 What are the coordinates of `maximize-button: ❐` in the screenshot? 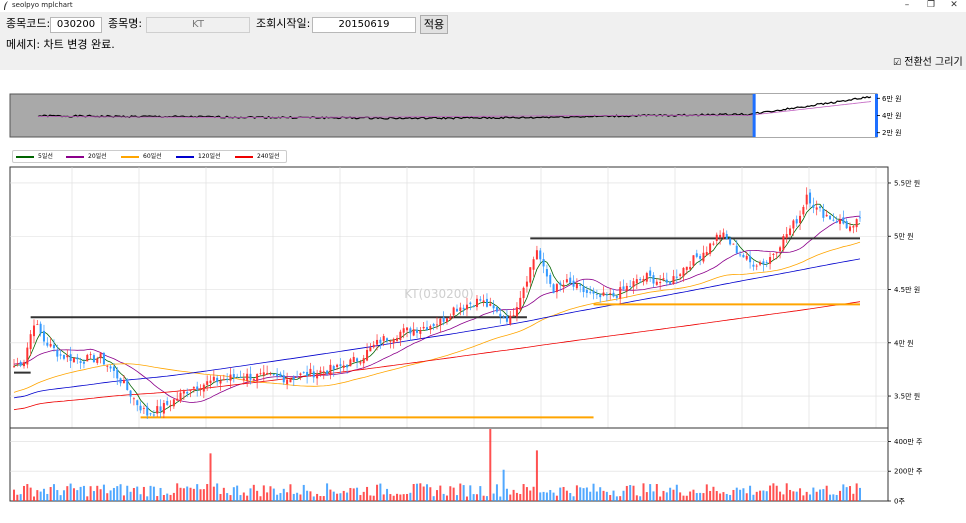 It's located at (931, 5).